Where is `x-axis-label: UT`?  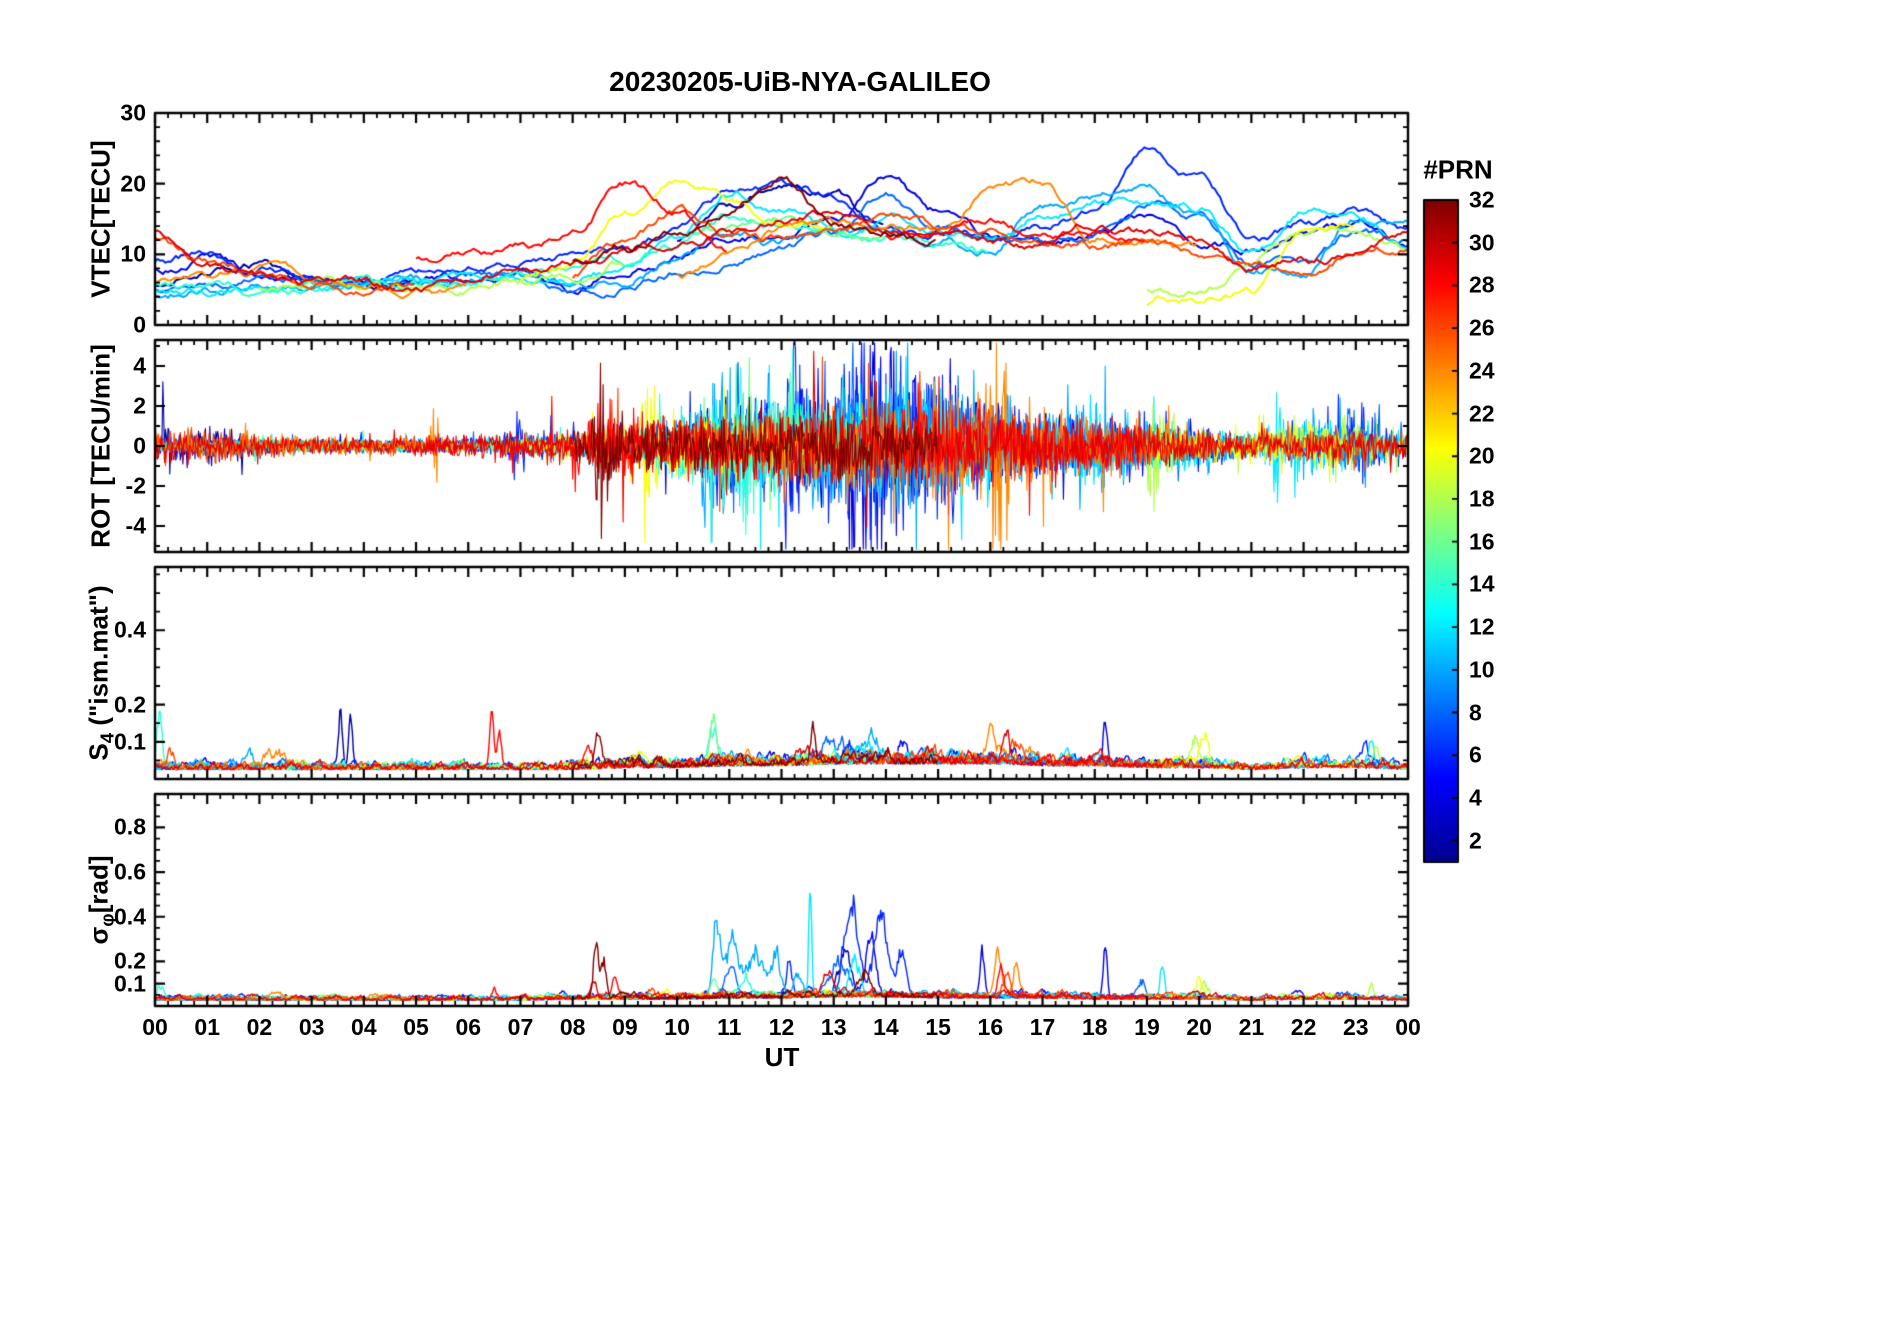 x-axis-label: UT is located at coordinates (782, 1057).